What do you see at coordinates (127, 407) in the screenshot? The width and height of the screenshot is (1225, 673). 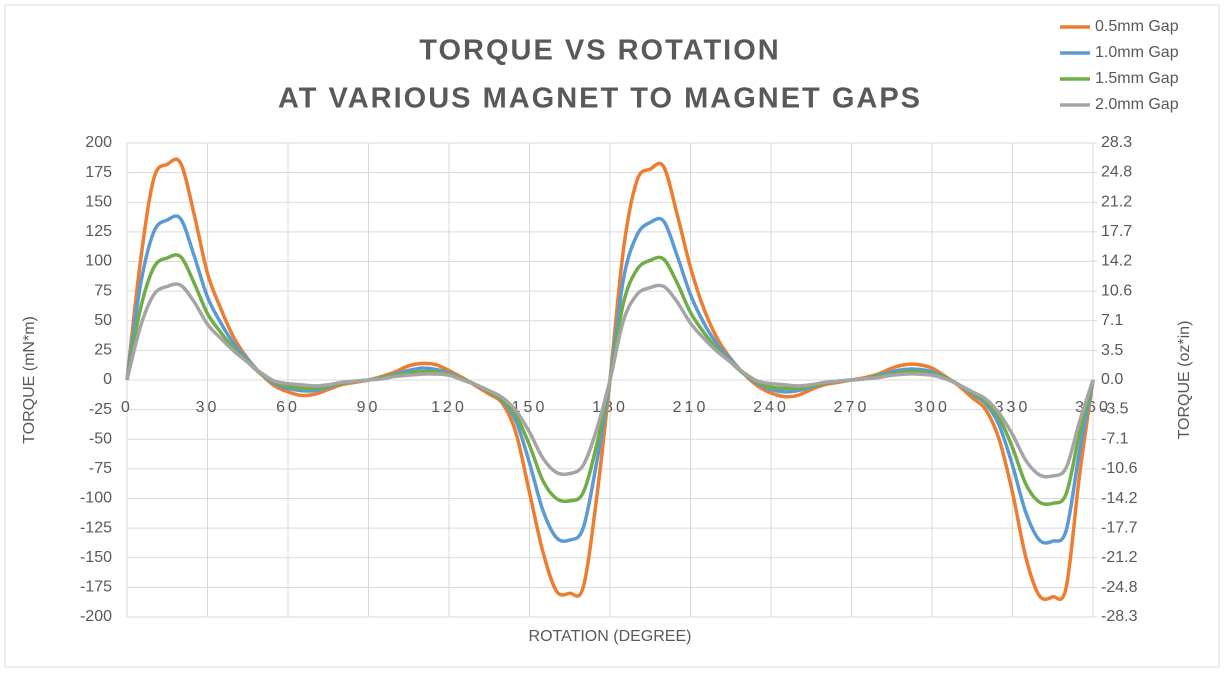 I see `x-tick-label: 0` at bounding box center [127, 407].